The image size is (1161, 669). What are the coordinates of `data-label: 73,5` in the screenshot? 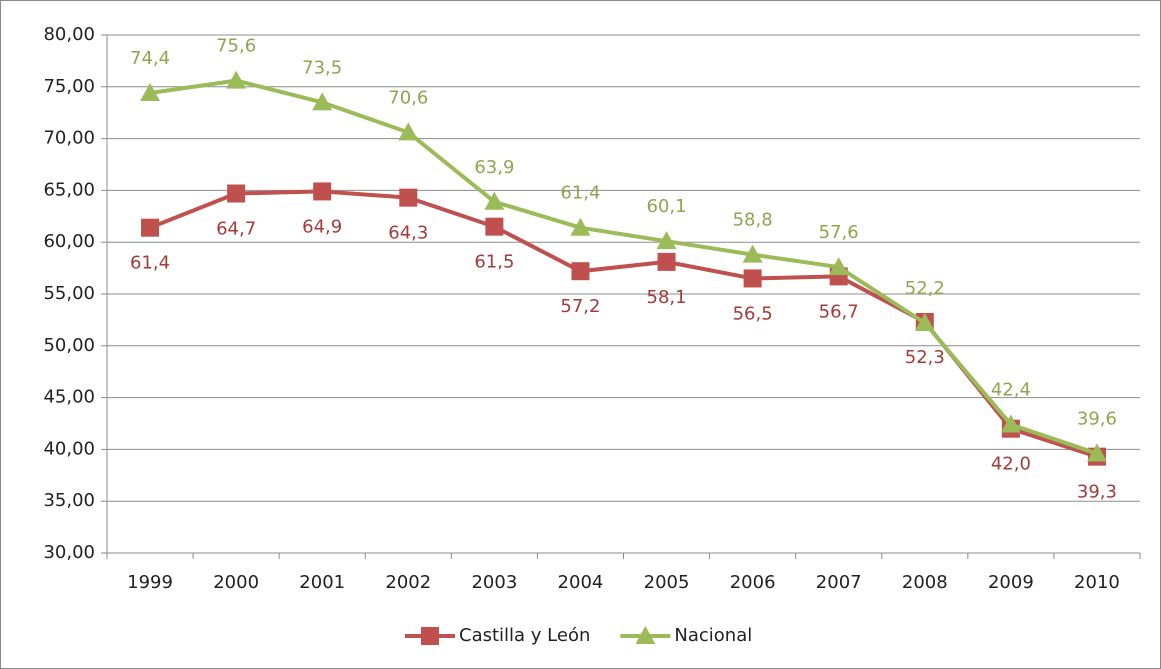 It's located at (322, 67).